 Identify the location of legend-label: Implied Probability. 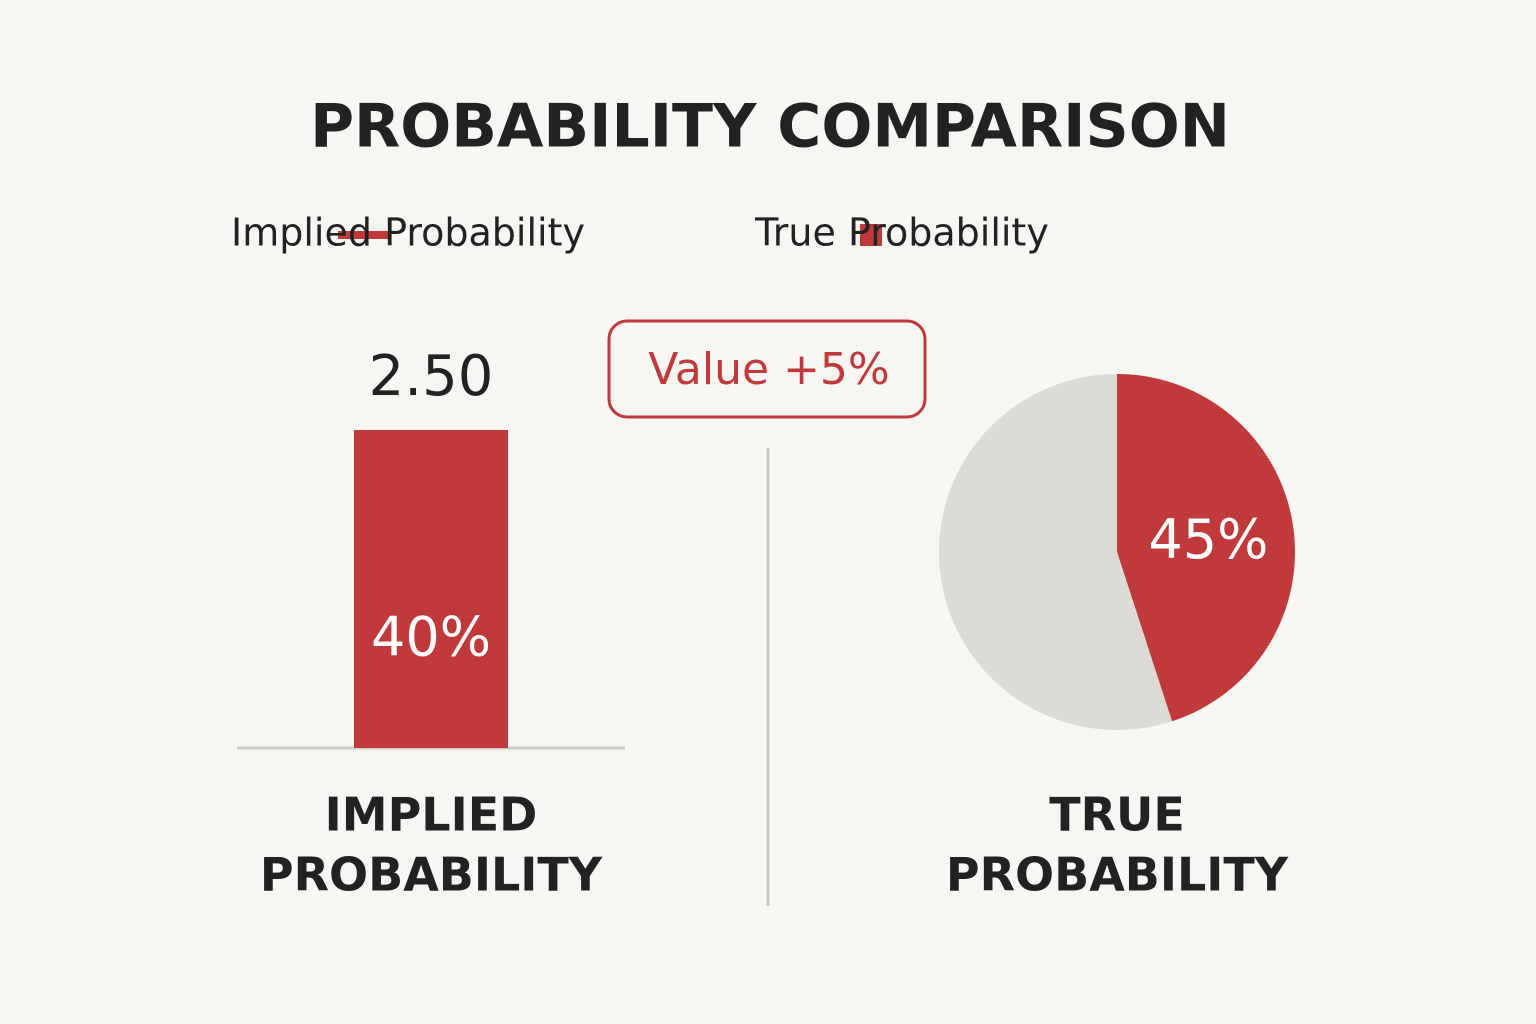
(408, 233).